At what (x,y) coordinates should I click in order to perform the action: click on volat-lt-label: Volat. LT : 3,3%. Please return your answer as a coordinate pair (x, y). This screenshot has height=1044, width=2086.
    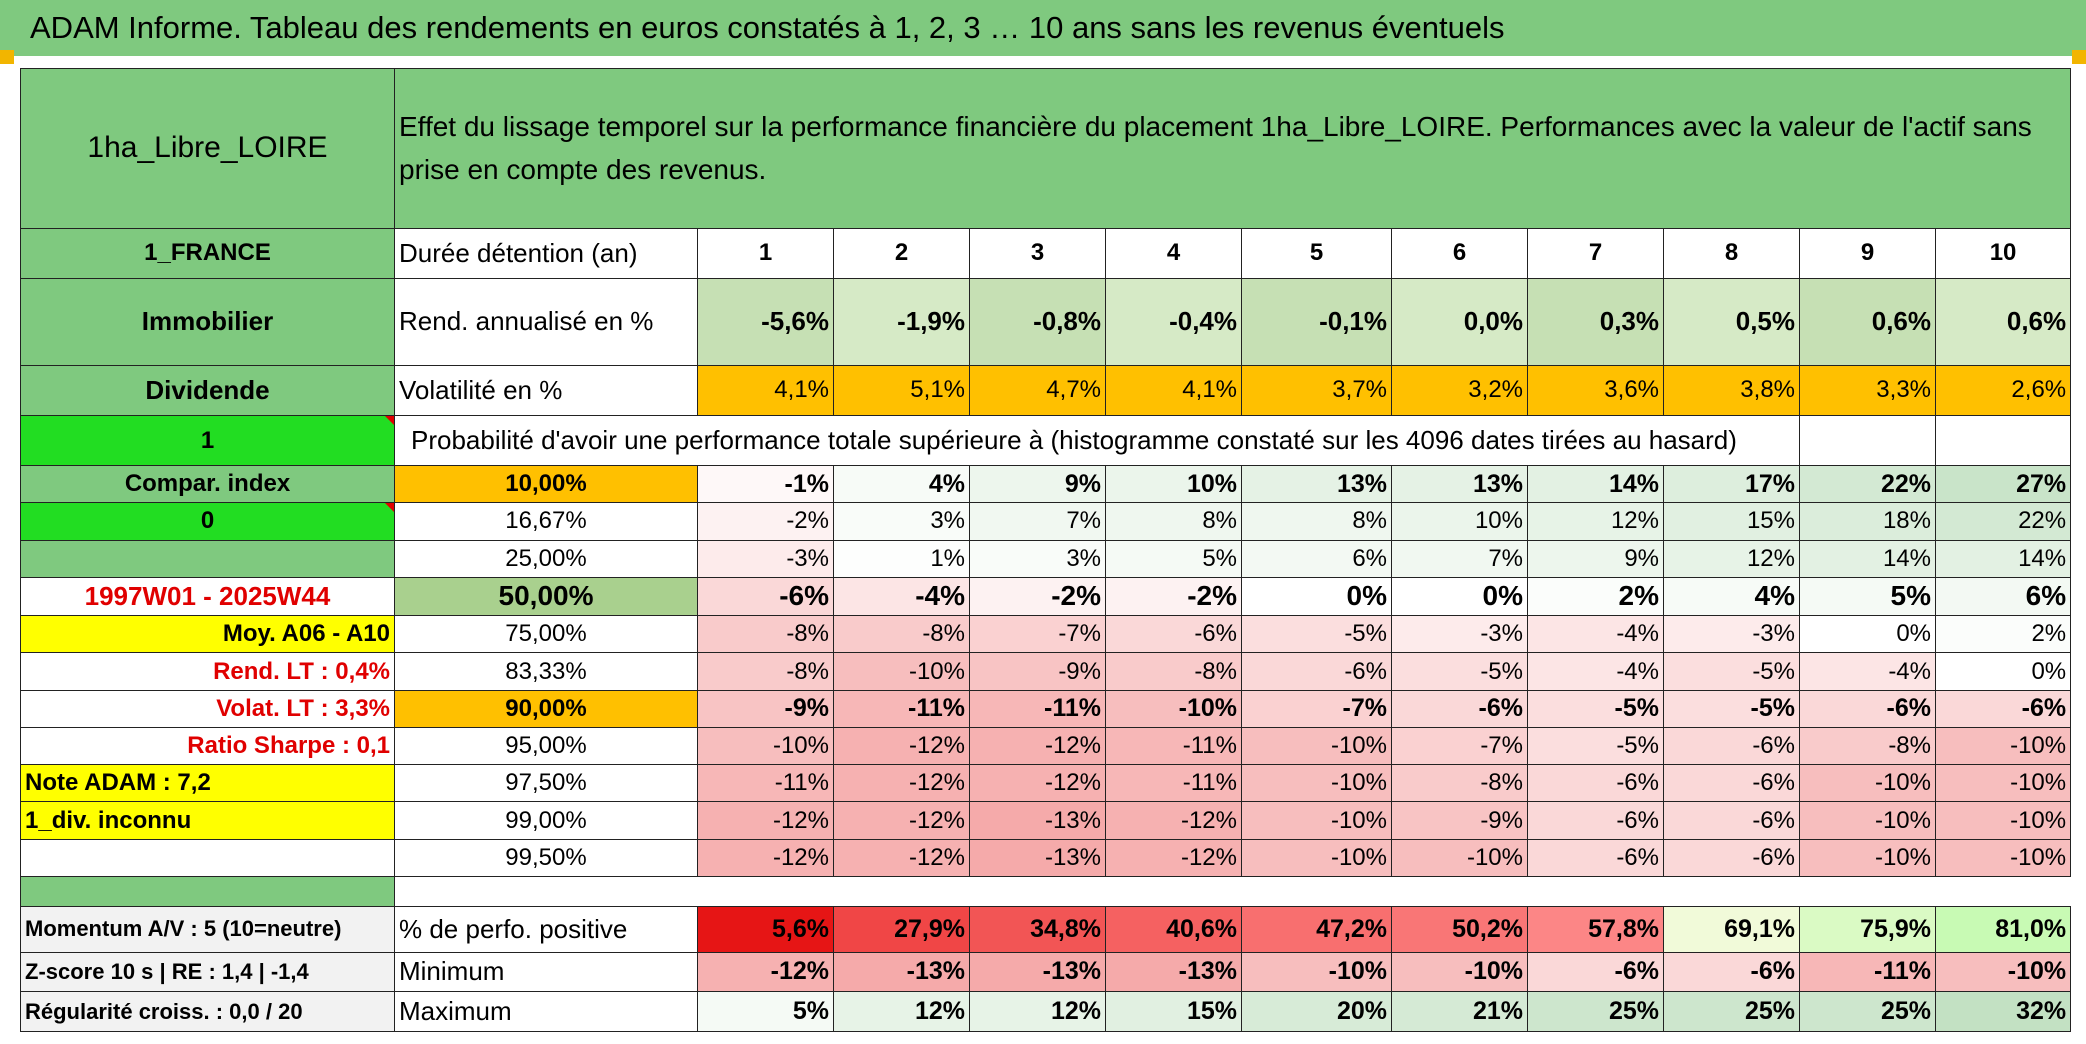
    Looking at the image, I should click on (207, 708).